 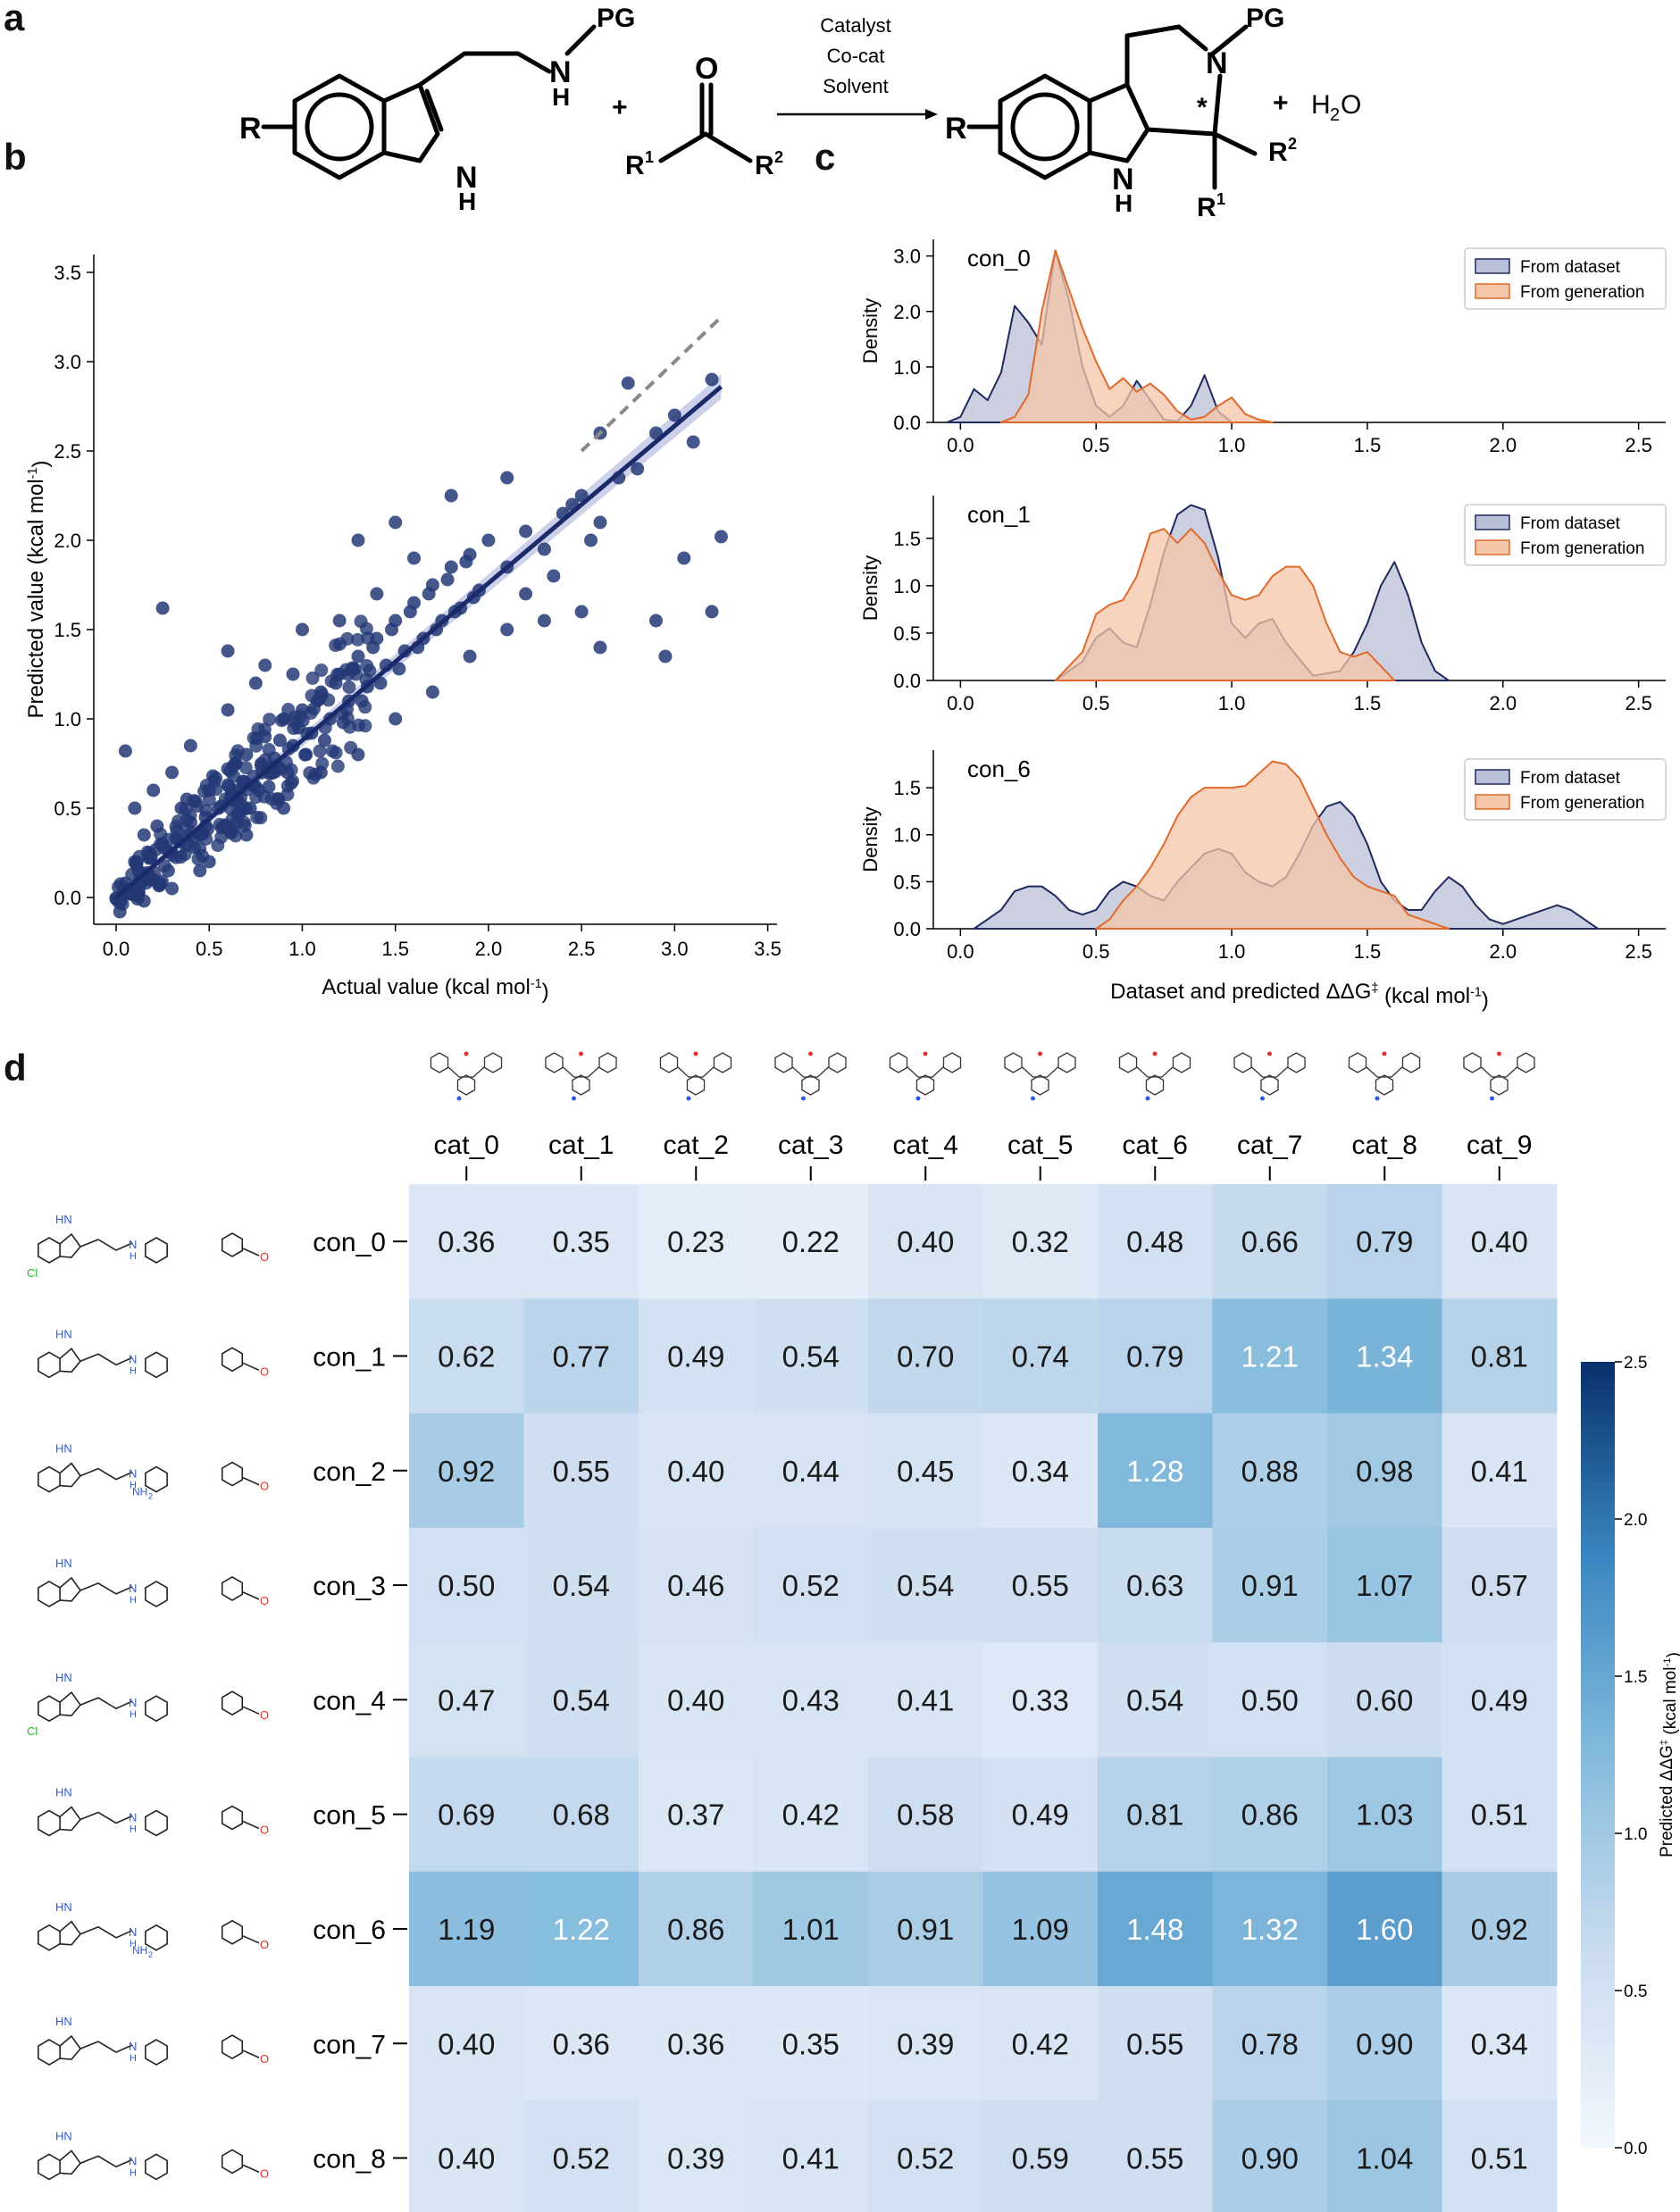 What do you see at coordinates (466, 1699) in the screenshot?
I see `heatmap-cell-value: 0.47` at bounding box center [466, 1699].